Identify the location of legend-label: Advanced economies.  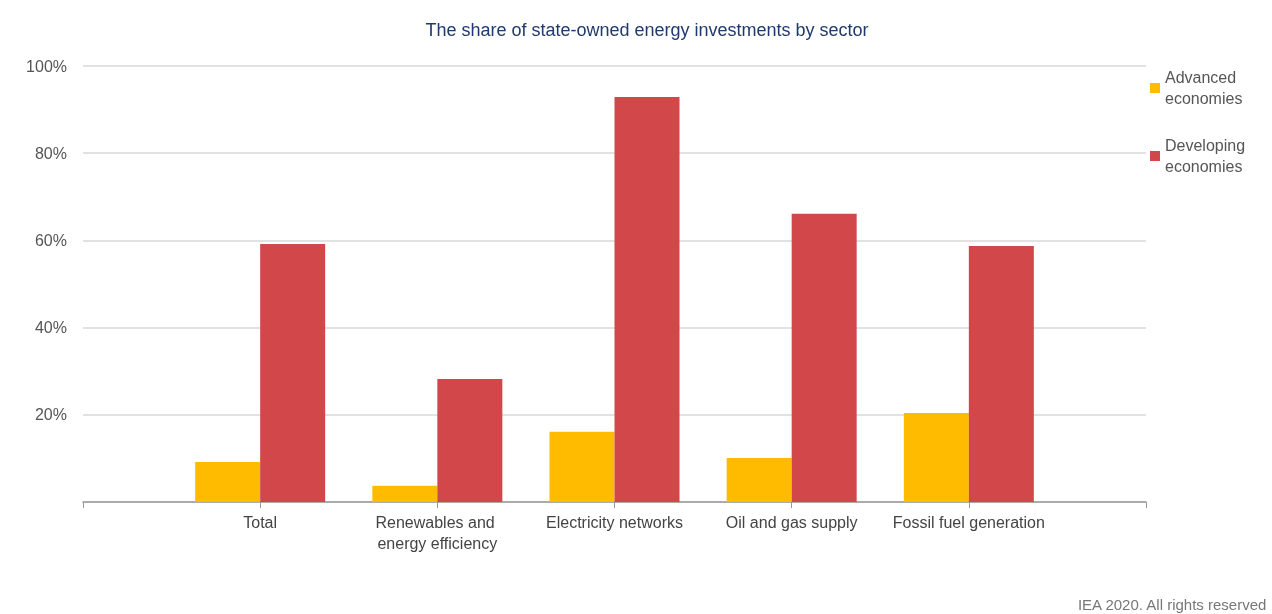
(1204, 88).